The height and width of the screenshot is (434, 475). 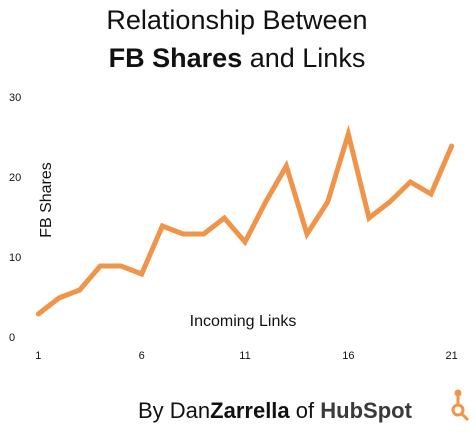 I want to click on sprocket-spoke, so click(x=465, y=417).